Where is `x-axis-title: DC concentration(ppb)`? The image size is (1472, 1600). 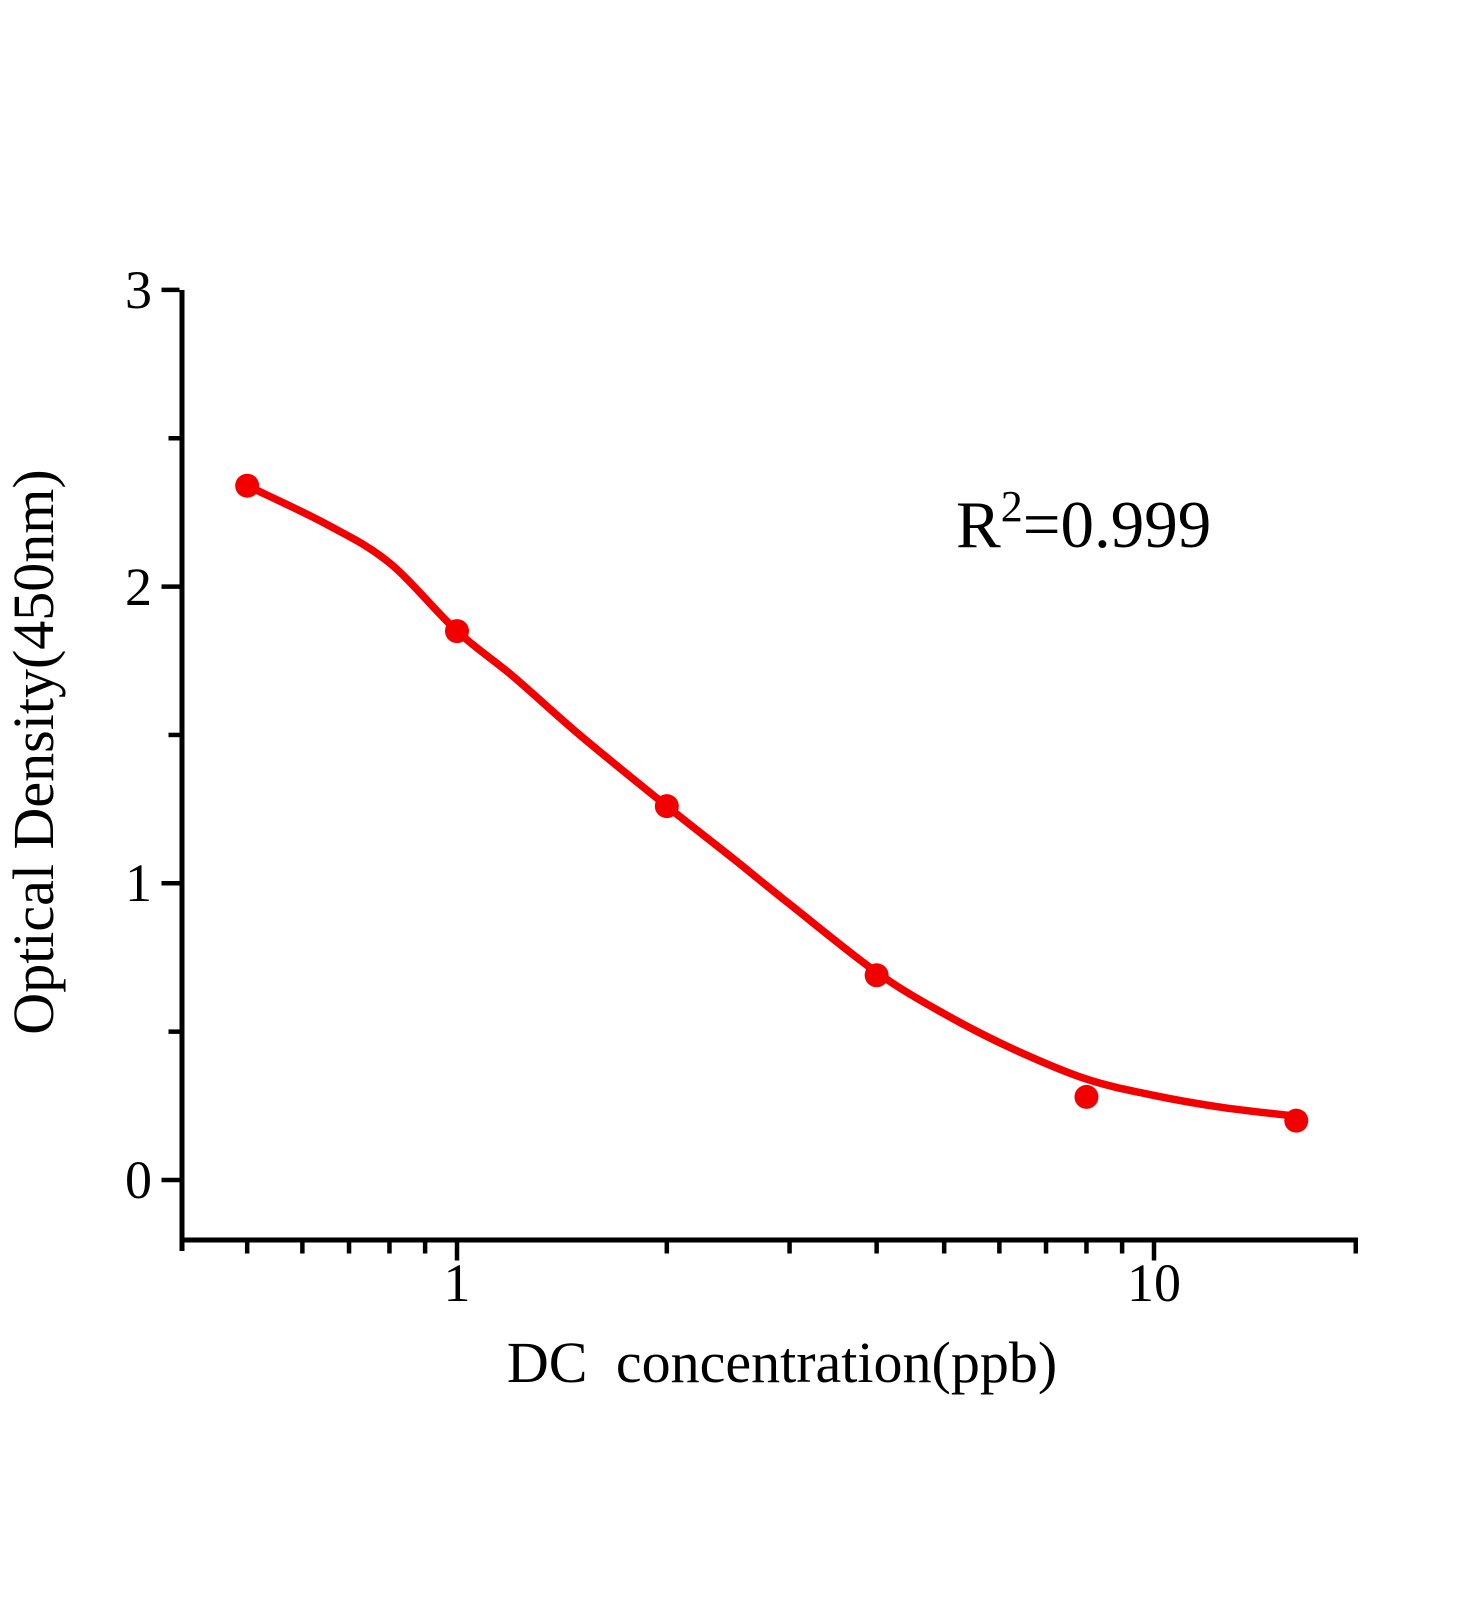
x-axis-title: DC concentration(ppb) is located at coordinates (782, 1362).